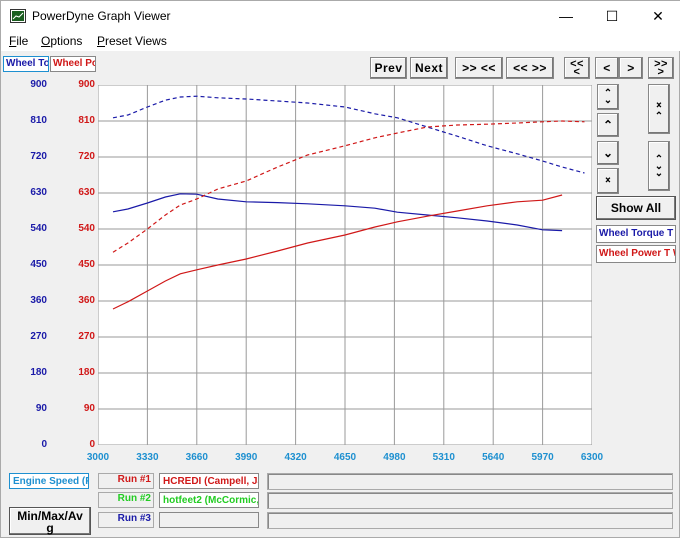 The height and width of the screenshot is (538, 680). Describe the element at coordinates (86, 264) in the screenshot. I see `y-tick-label-power: 450` at that location.